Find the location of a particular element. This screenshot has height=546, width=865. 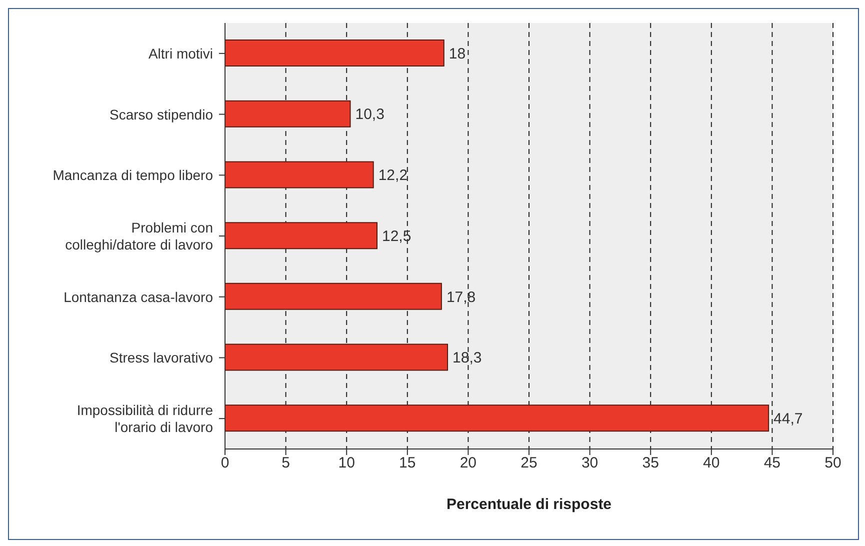

data-label: 12,5 is located at coordinates (397, 236).